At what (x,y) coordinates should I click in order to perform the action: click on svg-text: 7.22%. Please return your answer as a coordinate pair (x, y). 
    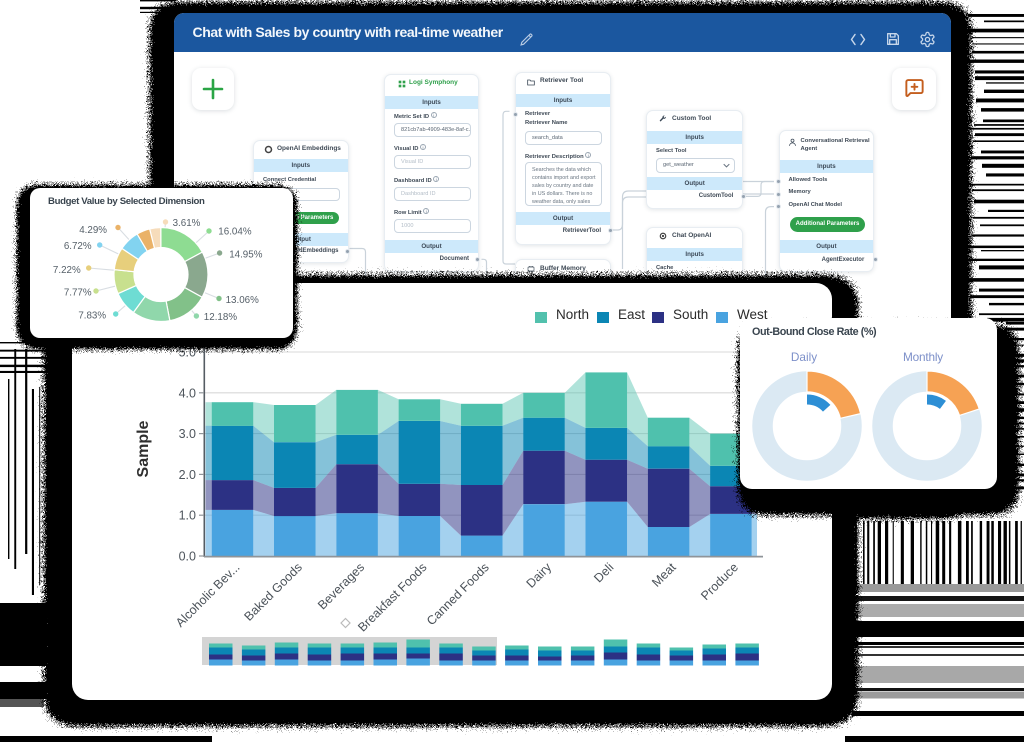
    Looking at the image, I should click on (67, 270).